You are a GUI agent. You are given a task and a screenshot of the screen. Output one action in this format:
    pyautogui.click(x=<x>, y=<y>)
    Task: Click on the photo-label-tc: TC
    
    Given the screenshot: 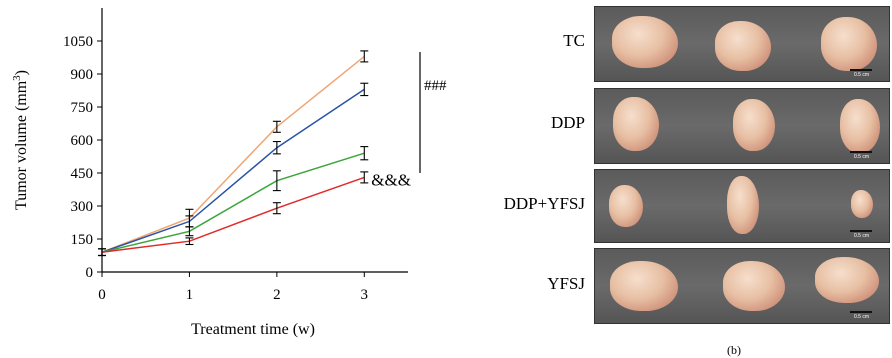 What is the action you would take?
    pyautogui.click(x=520, y=41)
    